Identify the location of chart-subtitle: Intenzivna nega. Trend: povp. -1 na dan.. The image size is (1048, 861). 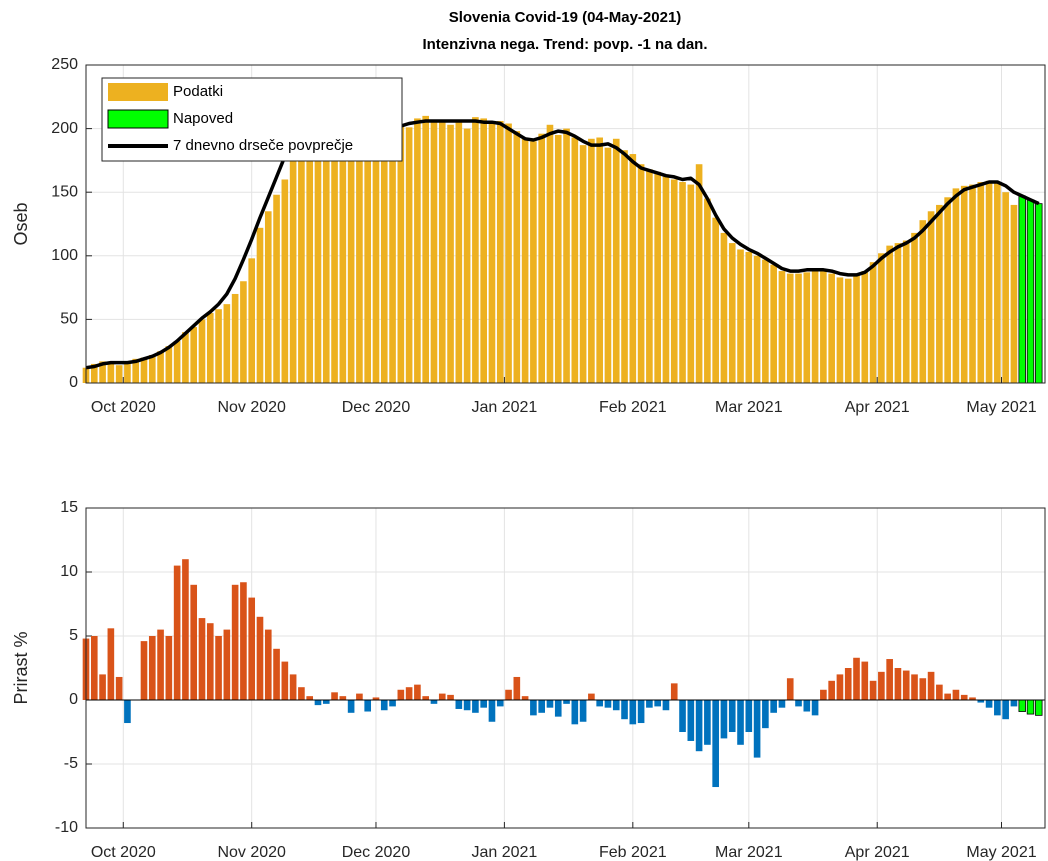
(564, 44).